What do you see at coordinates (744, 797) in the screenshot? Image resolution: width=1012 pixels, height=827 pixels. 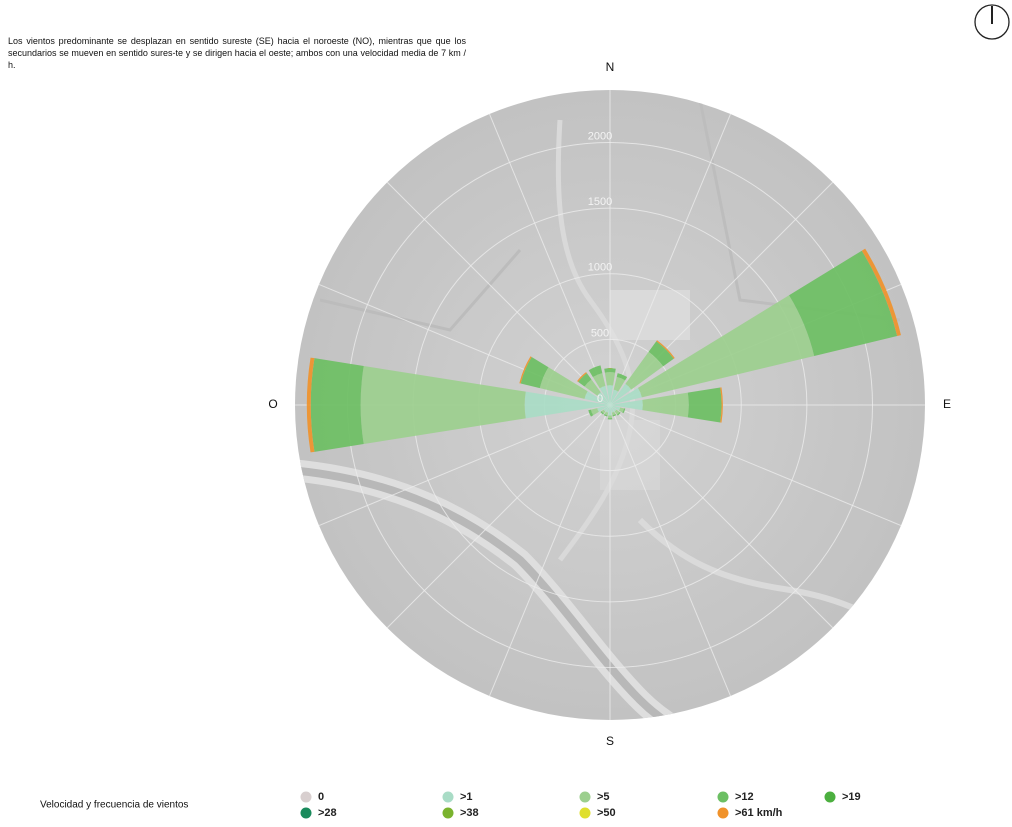 I see `legend-label: >12` at bounding box center [744, 797].